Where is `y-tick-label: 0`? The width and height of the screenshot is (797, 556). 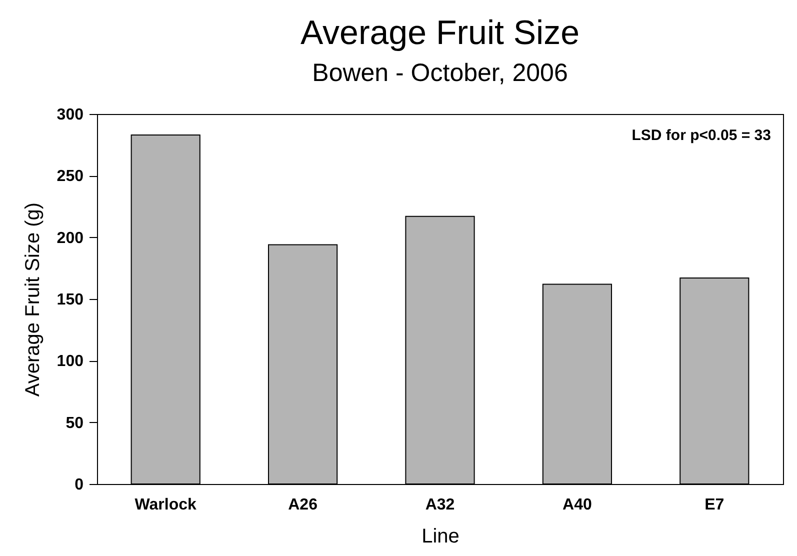
y-tick-label: 0 is located at coordinates (79, 485).